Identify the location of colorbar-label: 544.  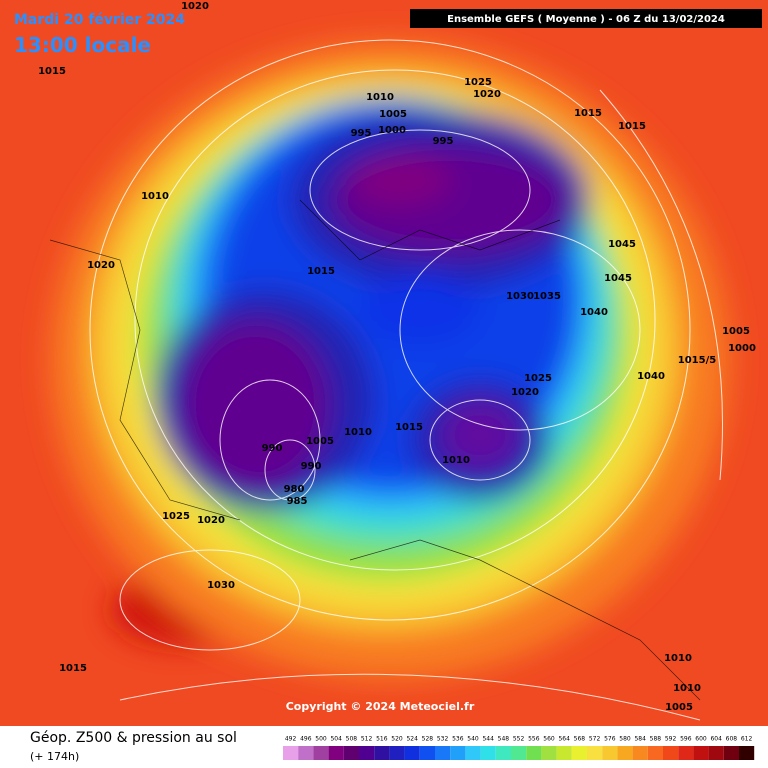
(488, 739).